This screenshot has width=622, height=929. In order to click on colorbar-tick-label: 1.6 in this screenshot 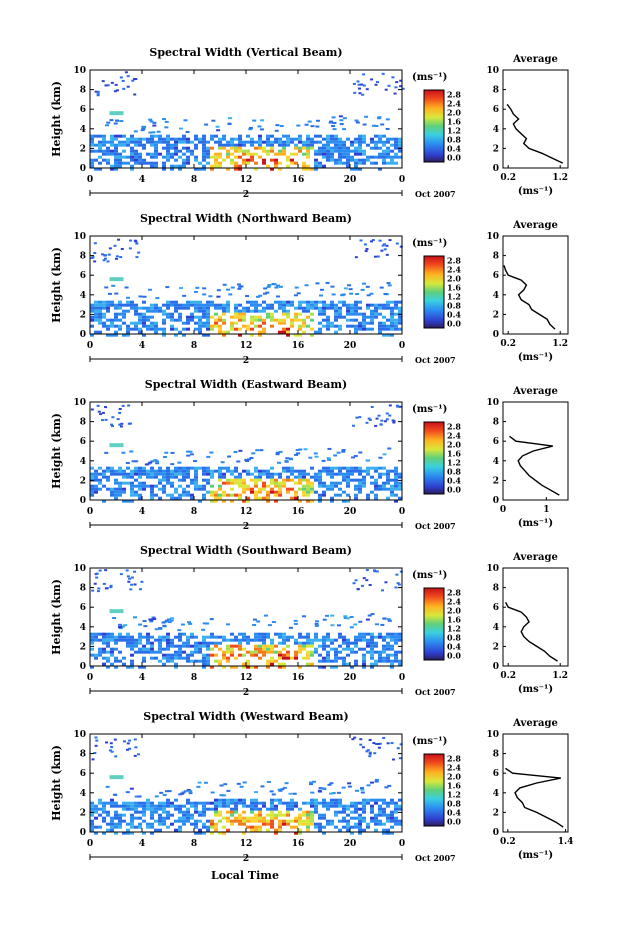, I will do `click(454, 786)`.